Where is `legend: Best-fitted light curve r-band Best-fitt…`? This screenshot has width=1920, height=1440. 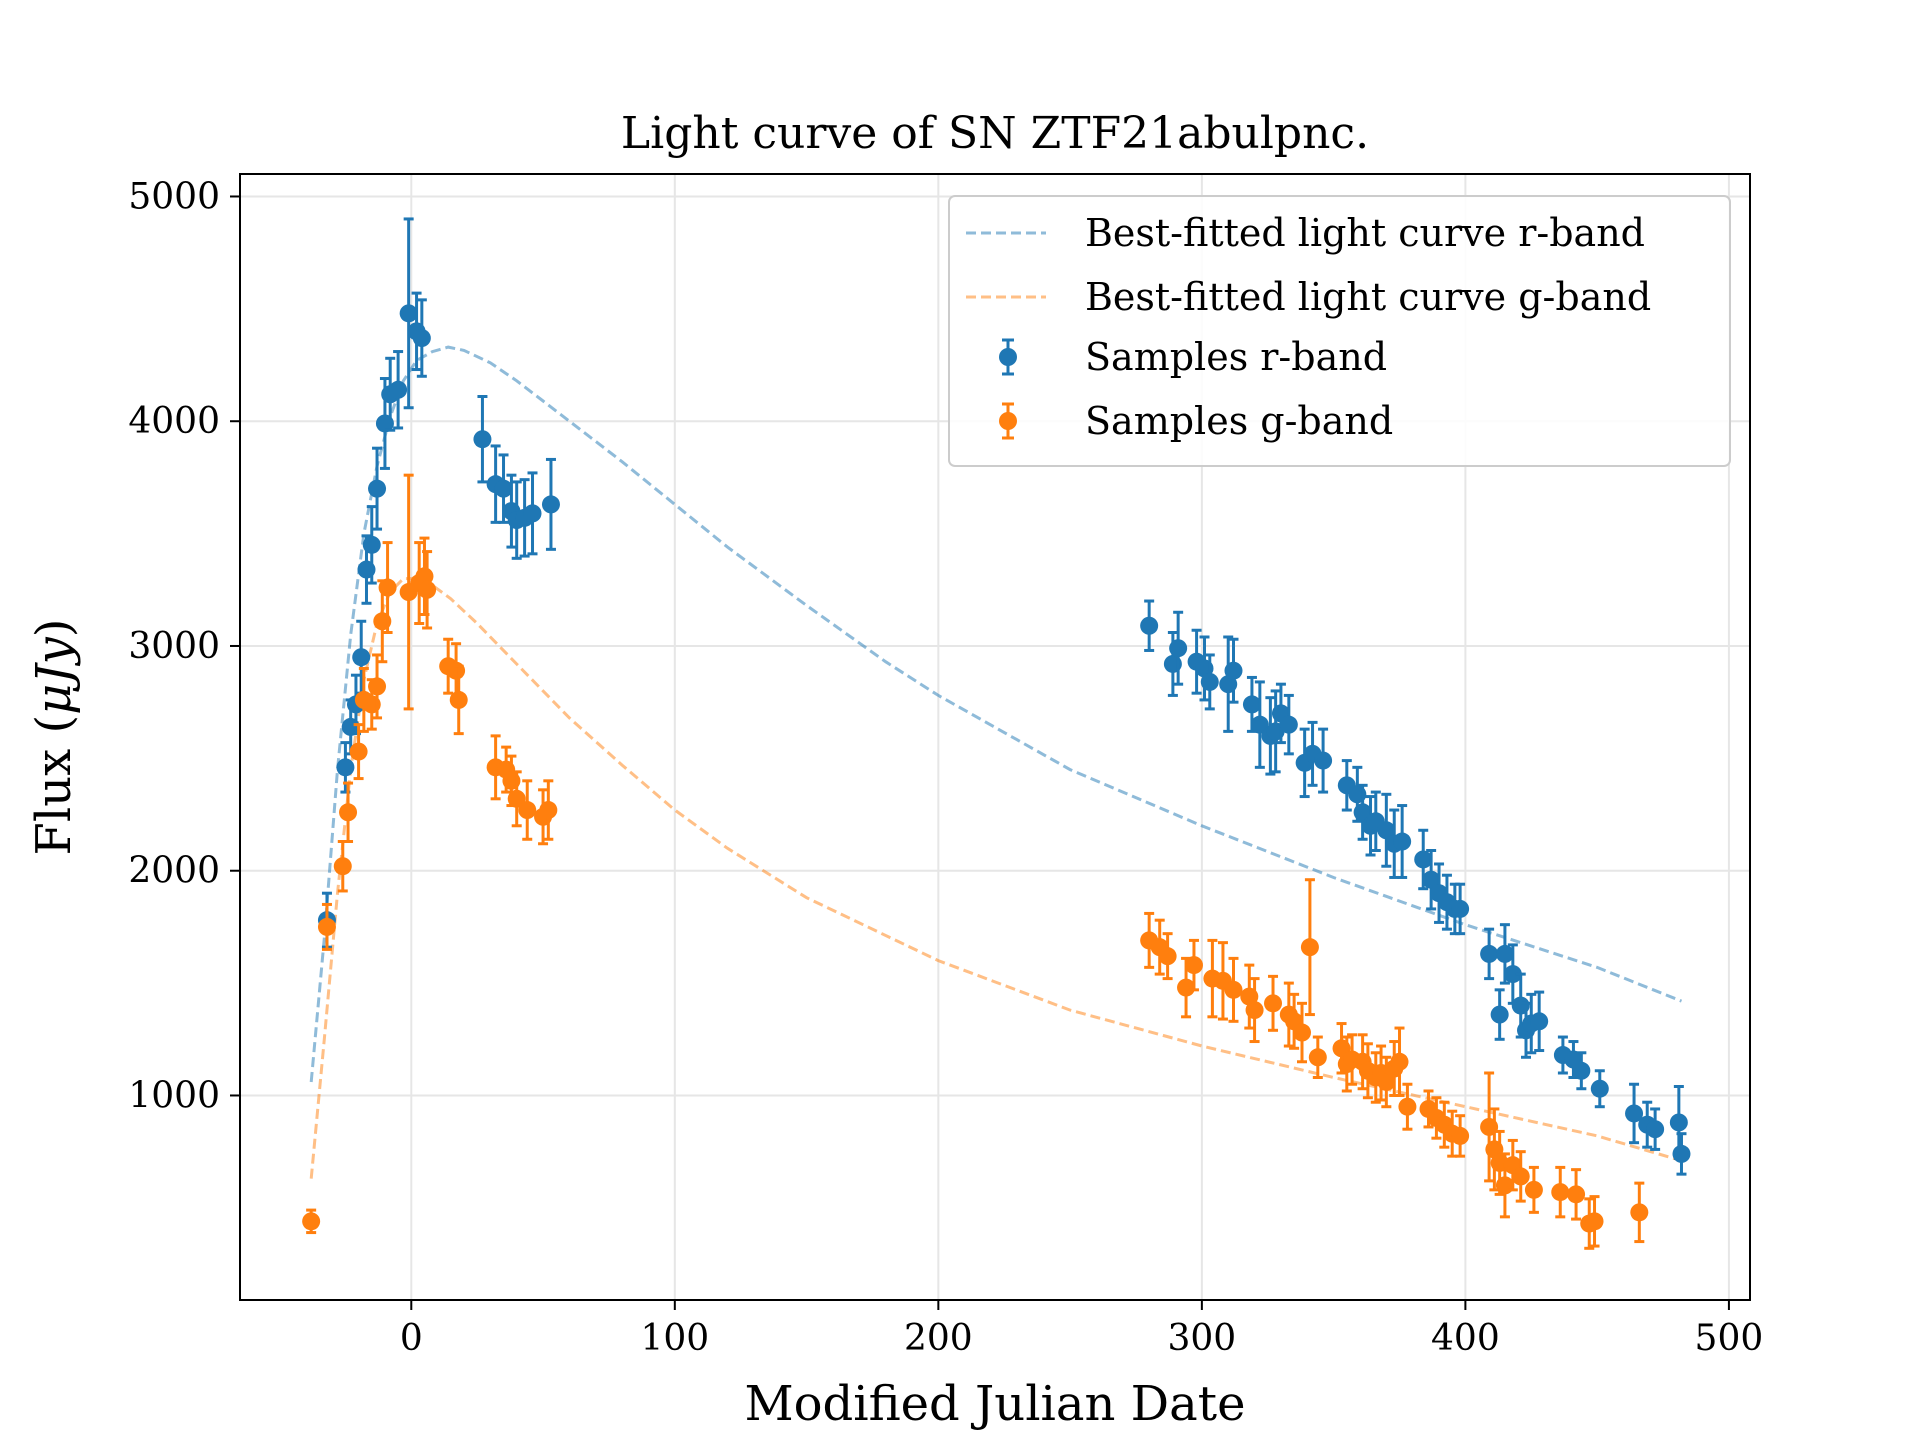
legend: Best-fitted light curve r-band Best-fitt… is located at coordinates (1339, 331).